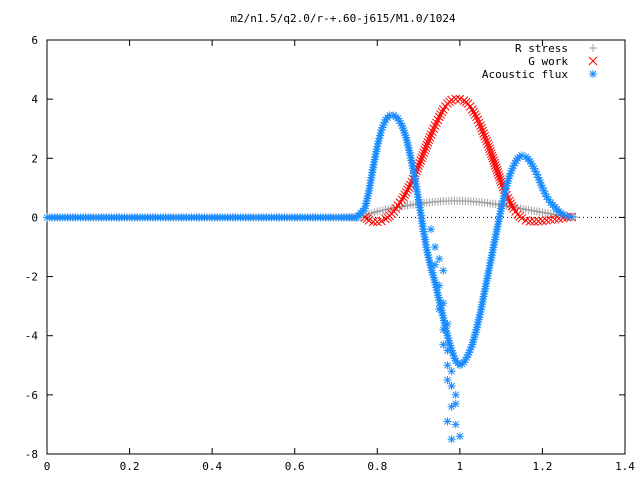 This screenshot has height=480, width=640. Describe the element at coordinates (34, 99) in the screenshot. I see `y-tick-label: 4` at that location.